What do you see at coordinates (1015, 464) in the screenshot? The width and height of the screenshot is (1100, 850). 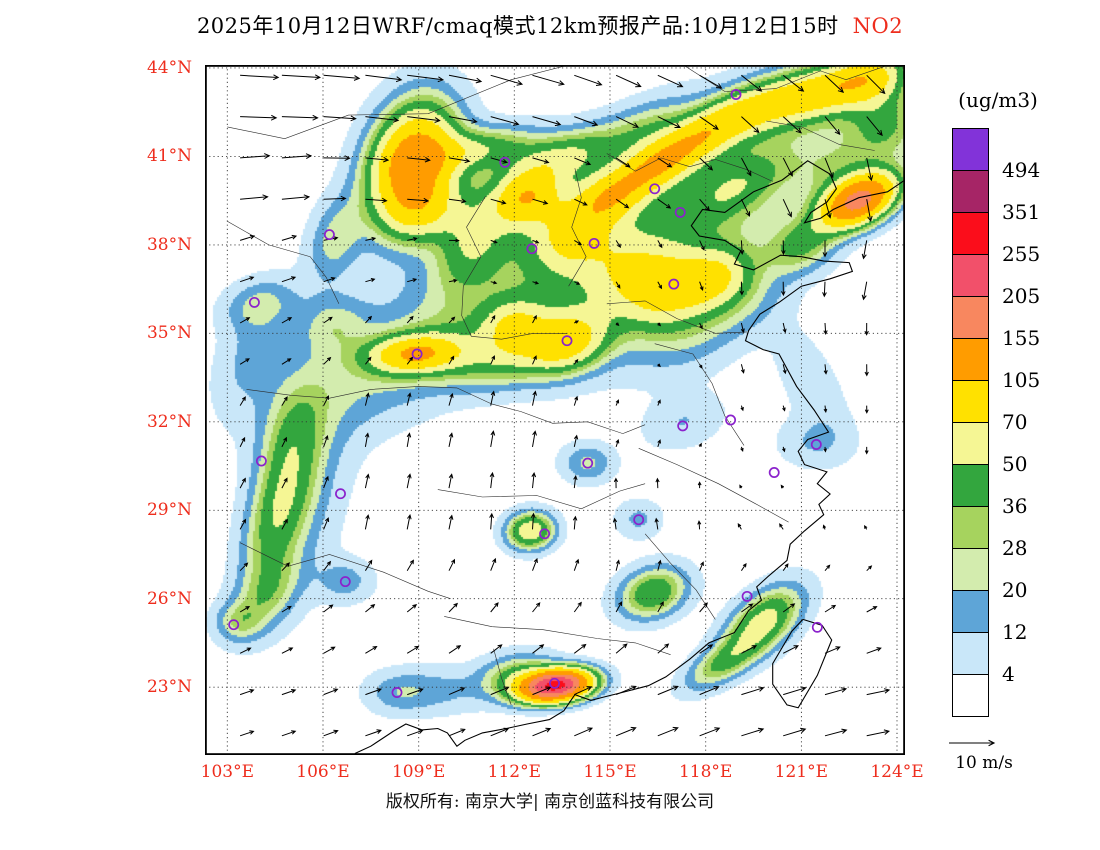 I see `legend-level-label: 50` at bounding box center [1015, 464].